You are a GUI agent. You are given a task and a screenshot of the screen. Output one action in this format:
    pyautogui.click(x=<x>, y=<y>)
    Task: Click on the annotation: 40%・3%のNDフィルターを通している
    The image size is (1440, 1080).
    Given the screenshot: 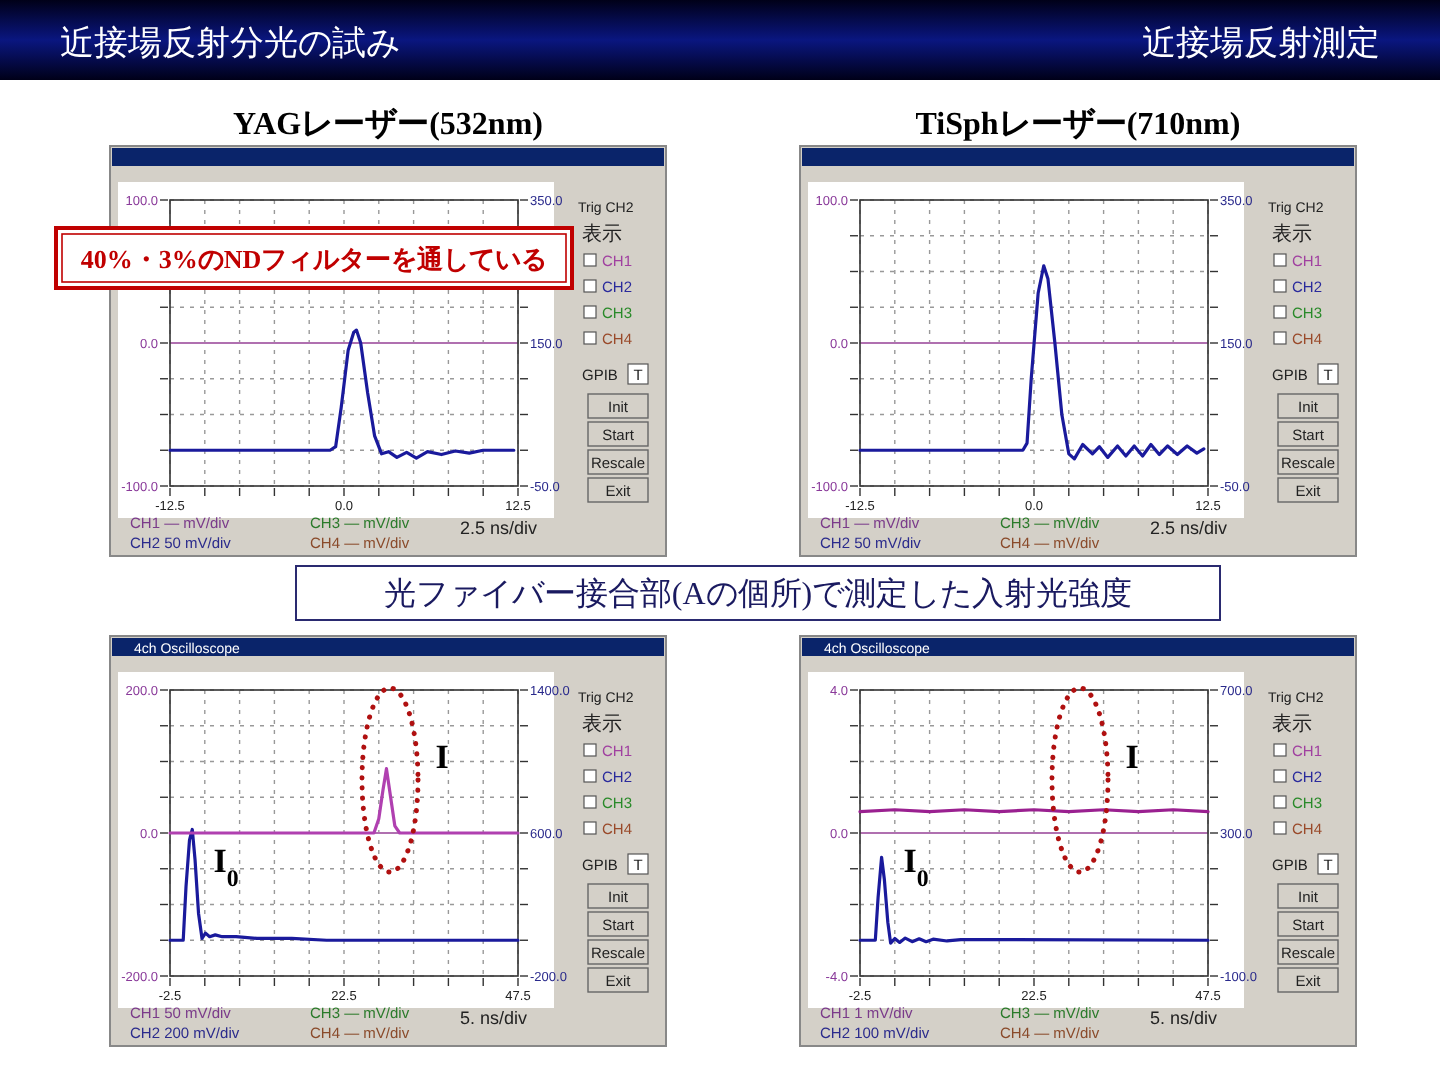 What is the action you would take?
    pyautogui.click(x=314, y=259)
    